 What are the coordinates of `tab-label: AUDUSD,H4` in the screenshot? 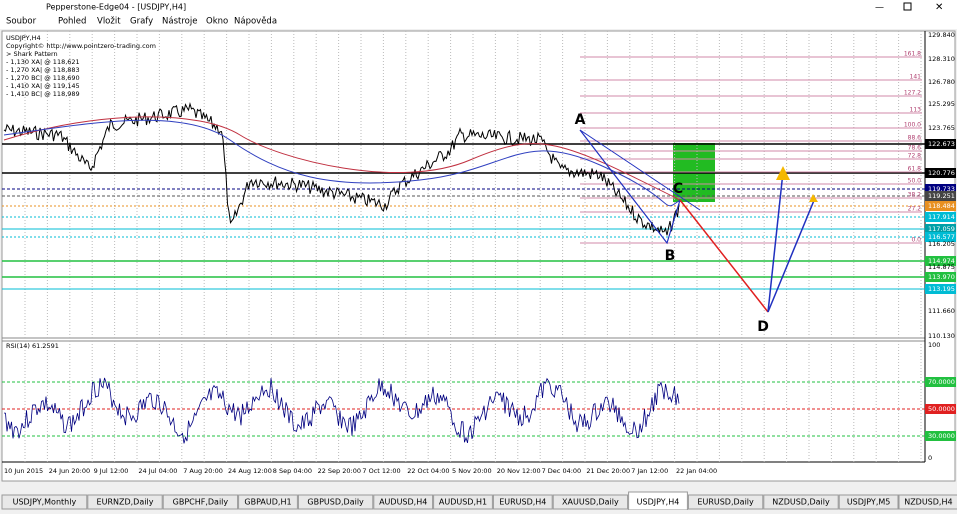 It's located at (403, 502).